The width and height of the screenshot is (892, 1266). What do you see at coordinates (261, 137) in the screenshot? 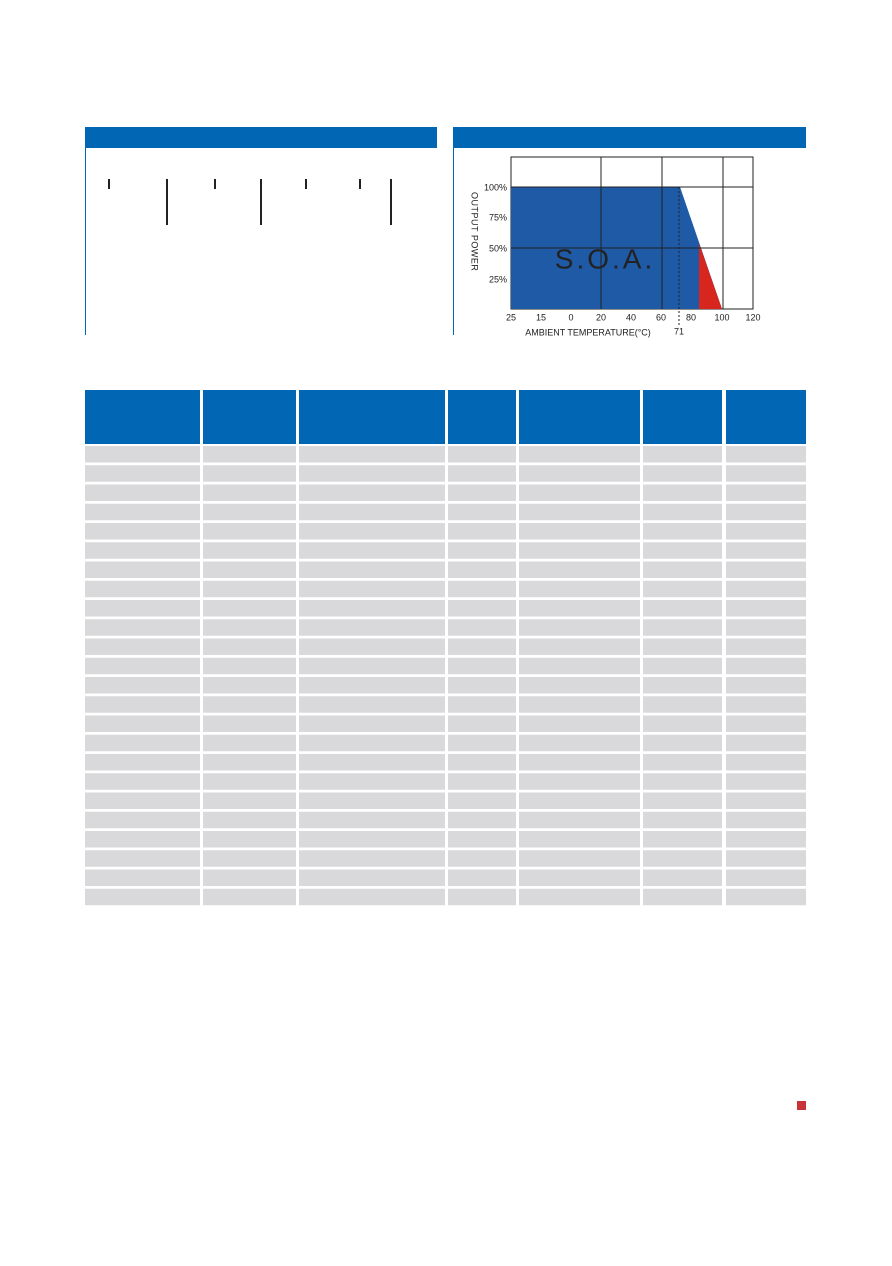
I see `left-panel-header` at bounding box center [261, 137].